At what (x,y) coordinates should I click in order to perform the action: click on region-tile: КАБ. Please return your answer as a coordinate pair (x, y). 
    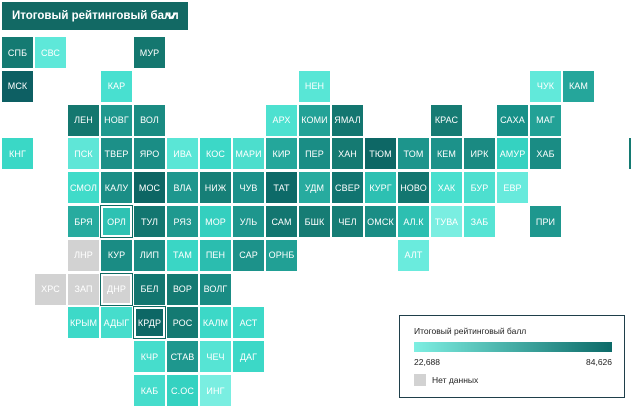
    Looking at the image, I should click on (149, 390).